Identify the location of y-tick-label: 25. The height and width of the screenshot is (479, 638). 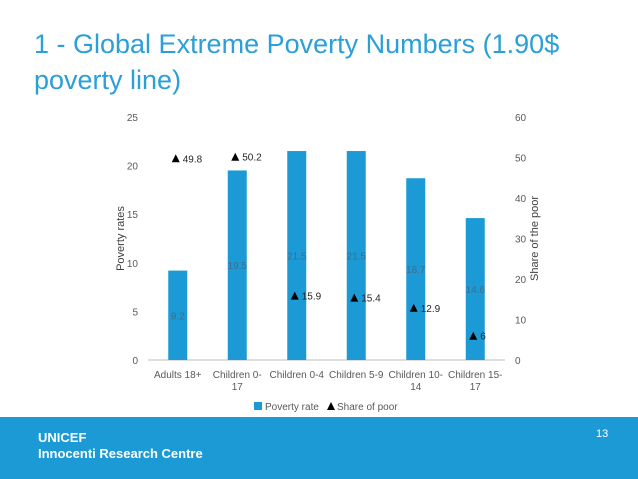
(133, 118).